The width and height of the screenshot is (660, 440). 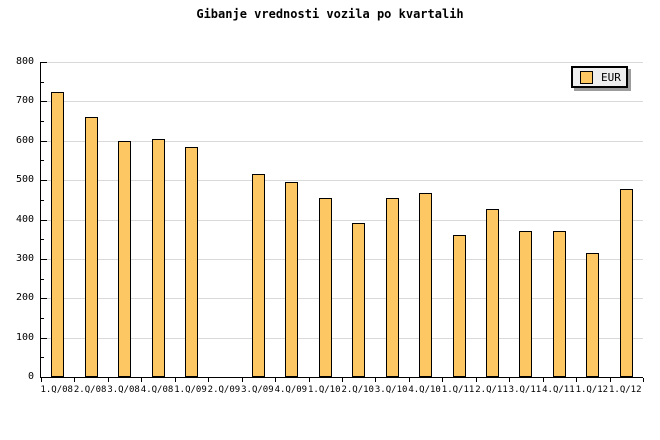 What do you see at coordinates (391, 390) in the screenshot?
I see `x-axis-tick-label: 3.Q/10` at bounding box center [391, 390].